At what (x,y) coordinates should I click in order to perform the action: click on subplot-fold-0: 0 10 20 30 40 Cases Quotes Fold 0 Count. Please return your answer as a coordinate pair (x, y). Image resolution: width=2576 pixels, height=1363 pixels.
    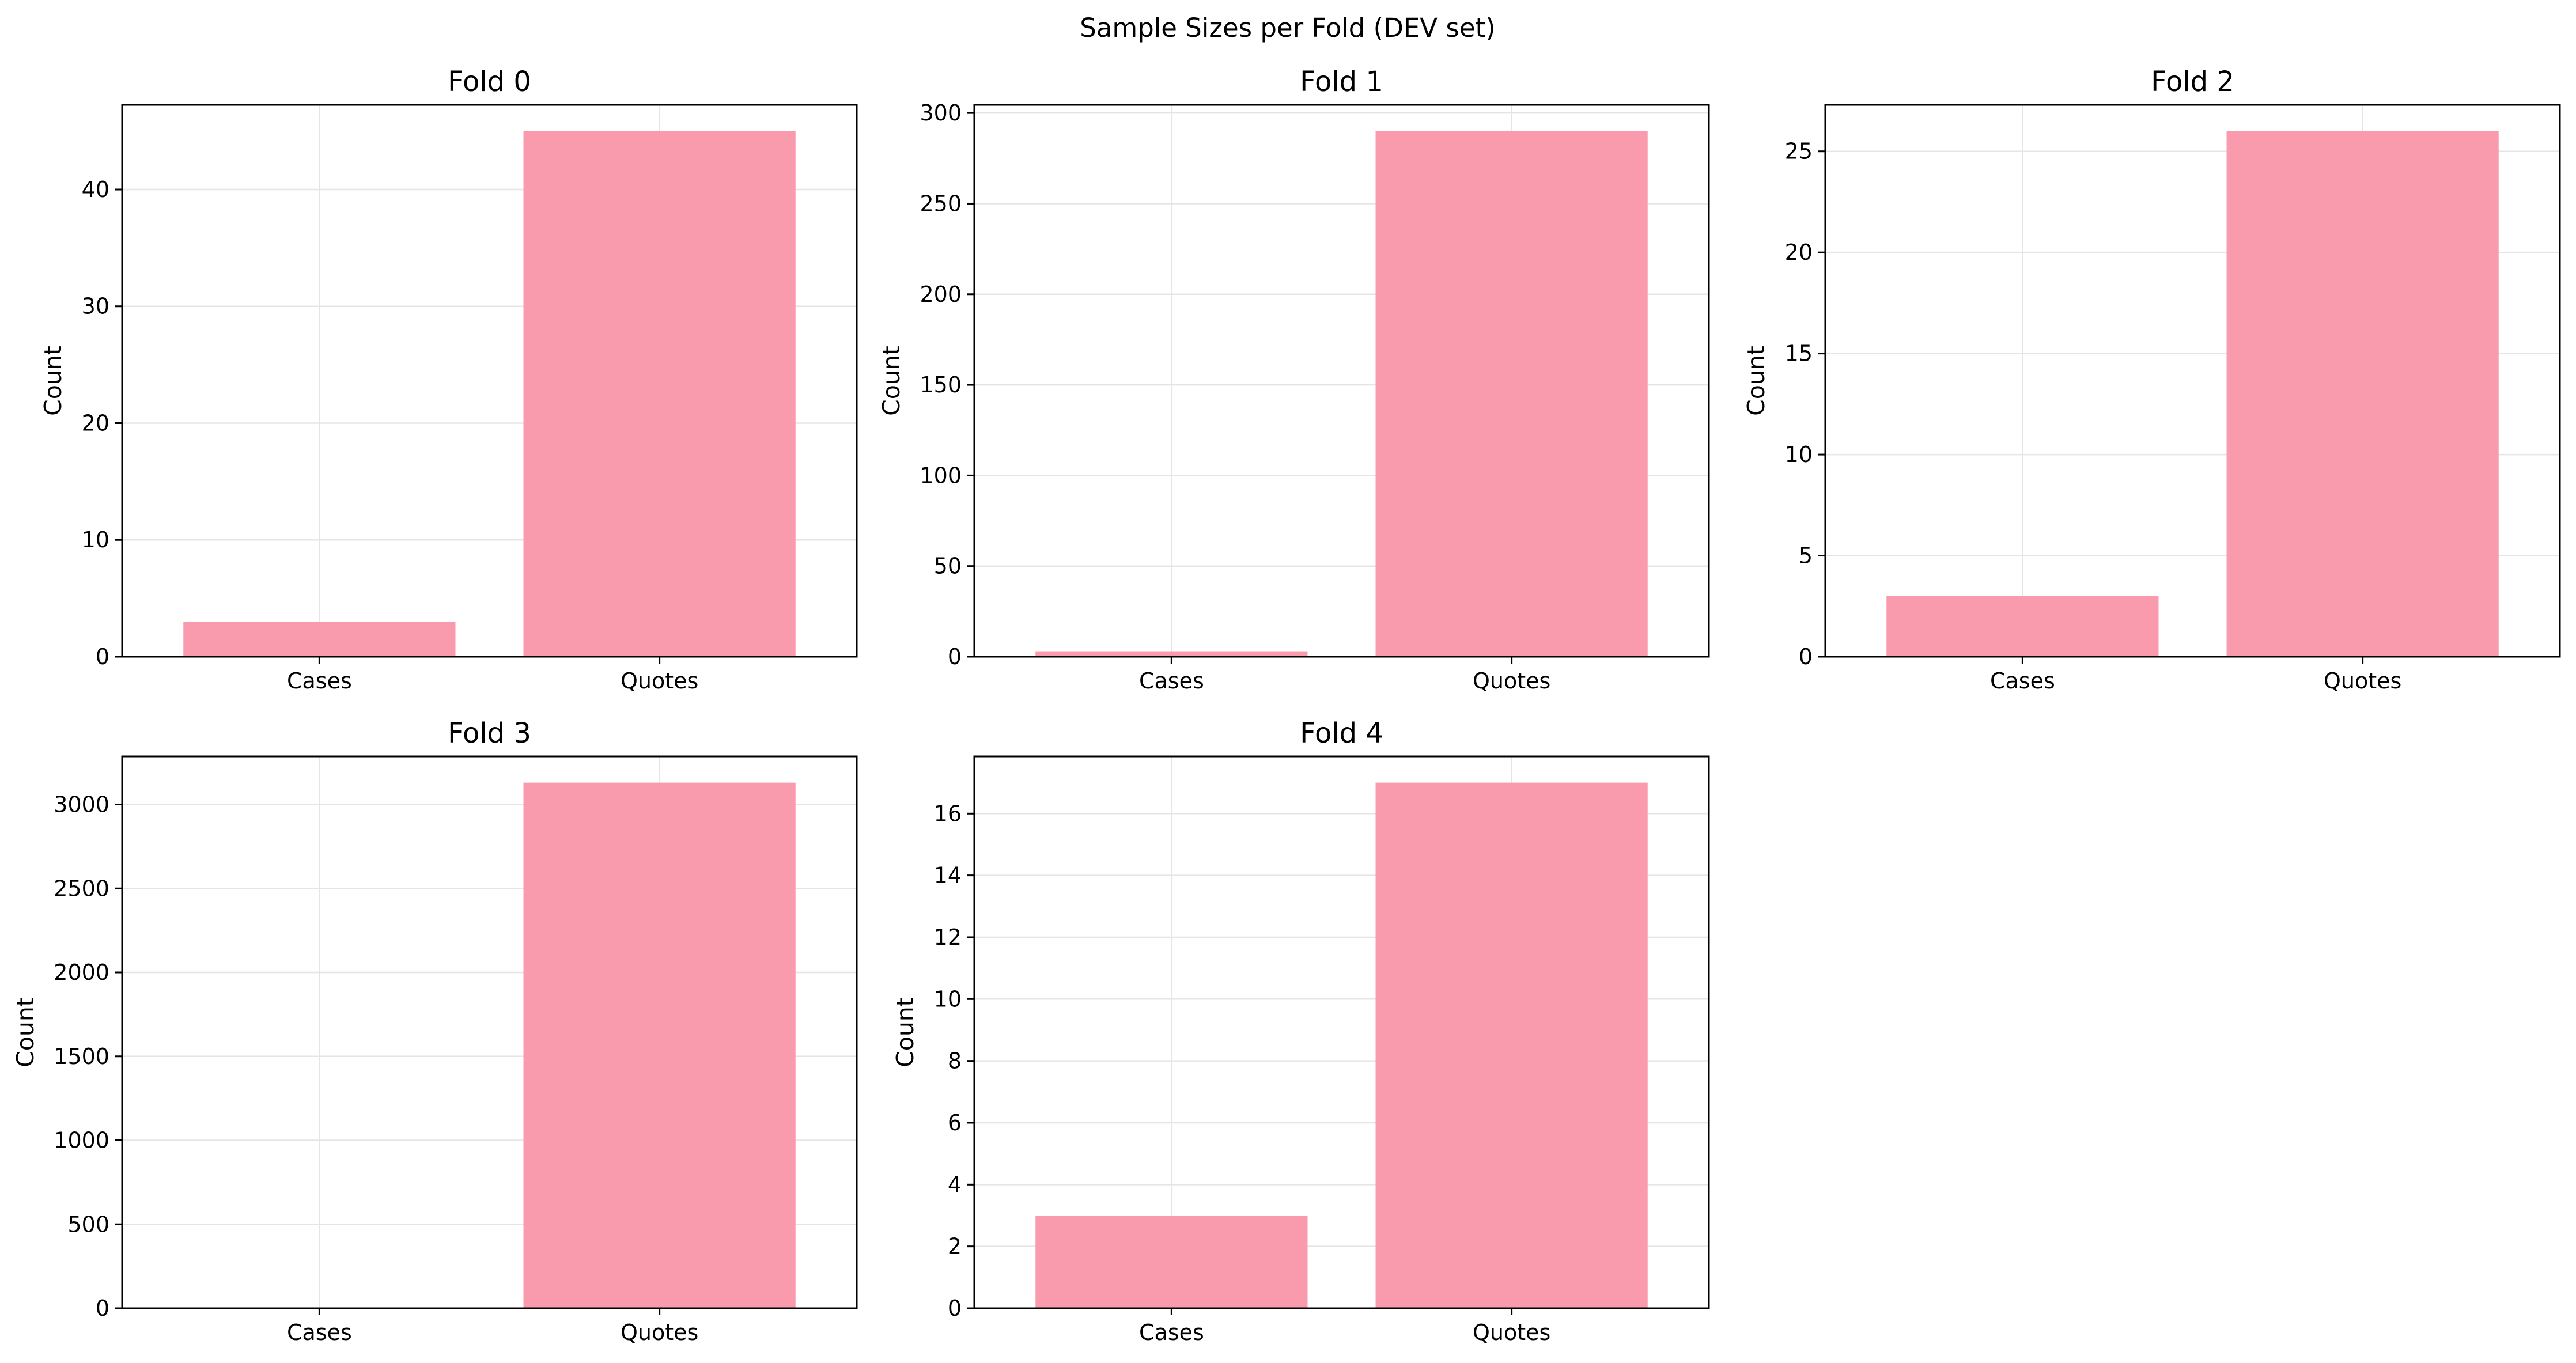
    Looking at the image, I should click on (448, 380).